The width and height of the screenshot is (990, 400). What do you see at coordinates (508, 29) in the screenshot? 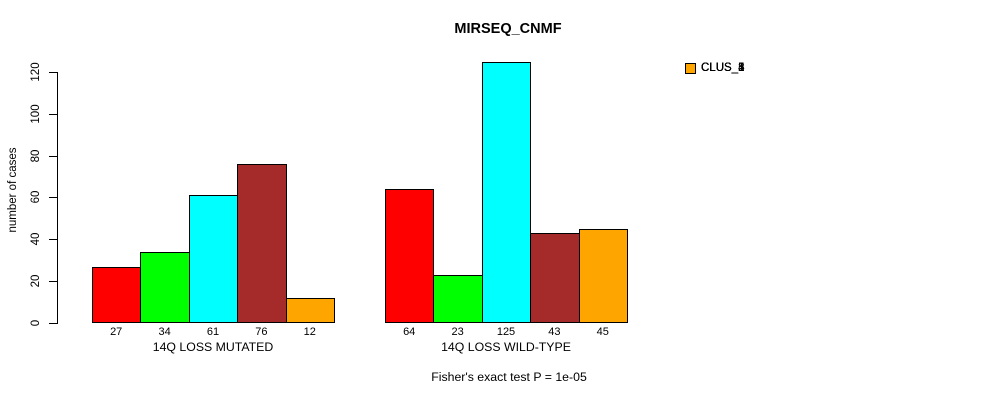
I see `chart-title: MIRSEQ_CNMF` at bounding box center [508, 29].